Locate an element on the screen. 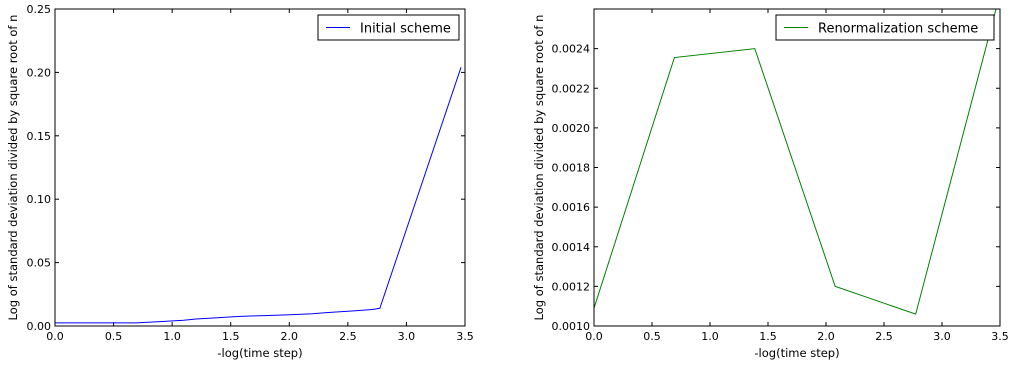 The height and width of the screenshot is (367, 1013). y-tick-label: 0.25 is located at coordinates (39, 9).